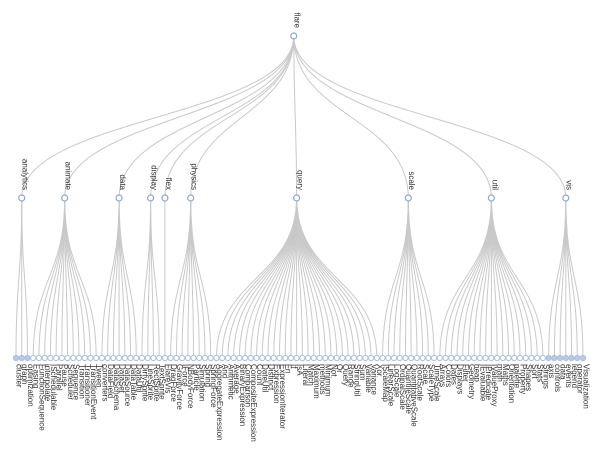  What do you see at coordinates (245, 358) in the screenshot?
I see `leaf-node-query-comparison` at bounding box center [245, 358].